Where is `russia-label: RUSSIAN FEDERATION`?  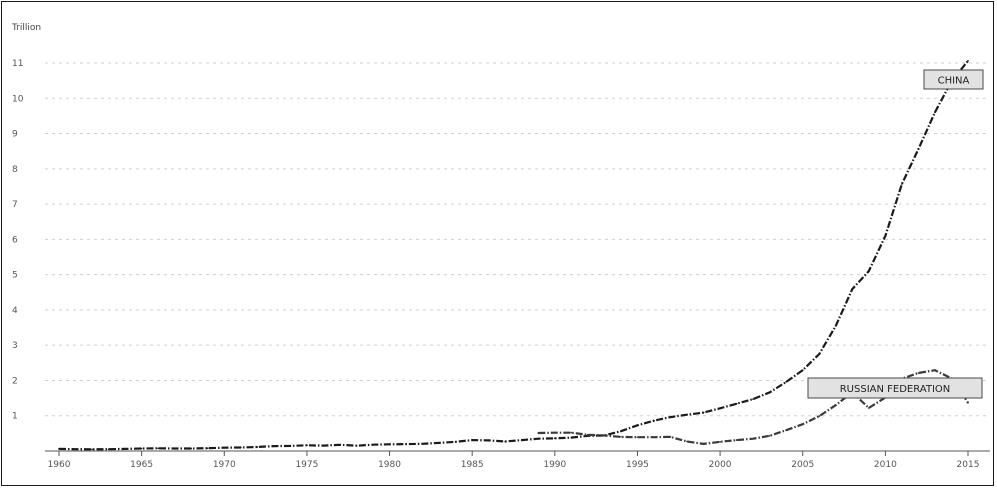
russia-label: RUSSIAN FEDERATION is located at coordinates (895, 388).